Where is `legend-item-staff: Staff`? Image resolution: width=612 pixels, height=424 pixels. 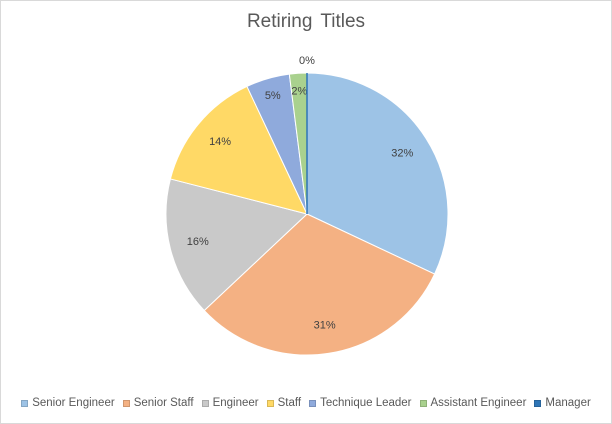
legend-item-staff: Staff is located at coordinates (284, 403).